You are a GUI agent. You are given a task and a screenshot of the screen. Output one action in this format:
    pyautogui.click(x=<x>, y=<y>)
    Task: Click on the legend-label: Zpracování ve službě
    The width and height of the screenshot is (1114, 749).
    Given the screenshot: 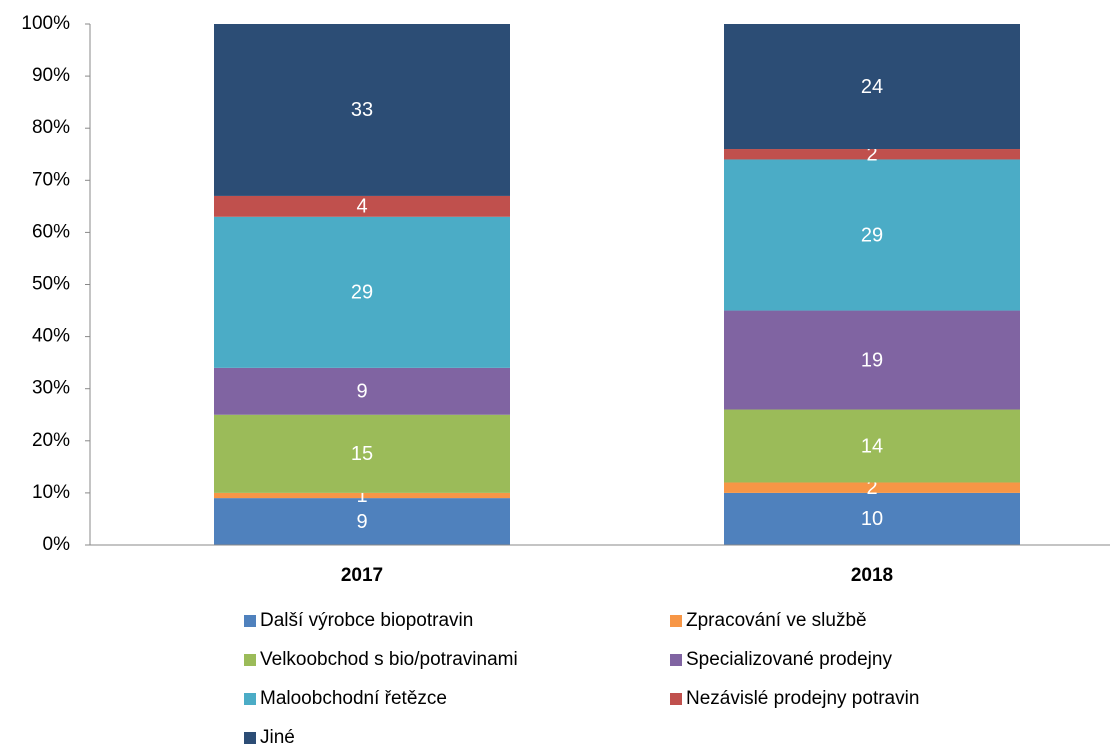 What is the action you would take?
    pyautogui.click(x=776, y=620)
    